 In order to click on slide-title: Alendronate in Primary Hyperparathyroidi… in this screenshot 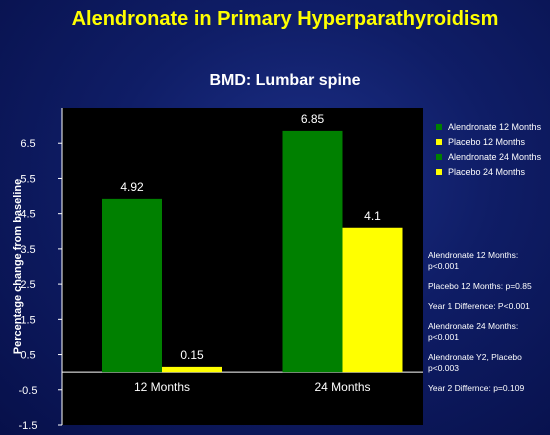, I will do `click(285, 19)`.